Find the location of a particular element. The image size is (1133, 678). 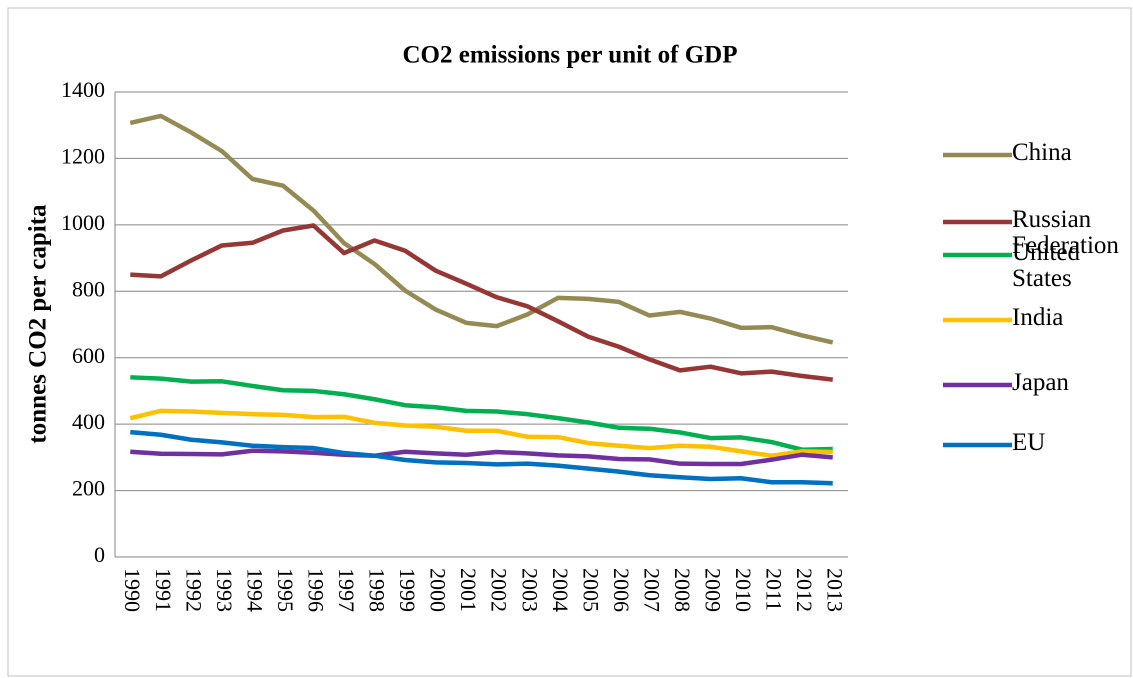

y-tick-label: 0 is located at coordinates (99, 554).